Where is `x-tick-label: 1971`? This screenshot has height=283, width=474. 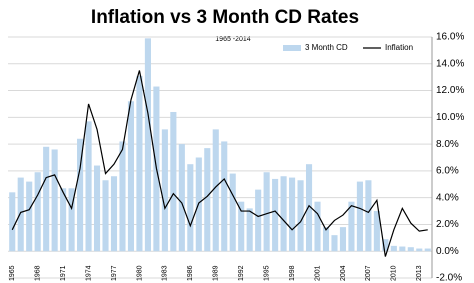
x-tick-label: 1971 is located at coordinates (63, 273).